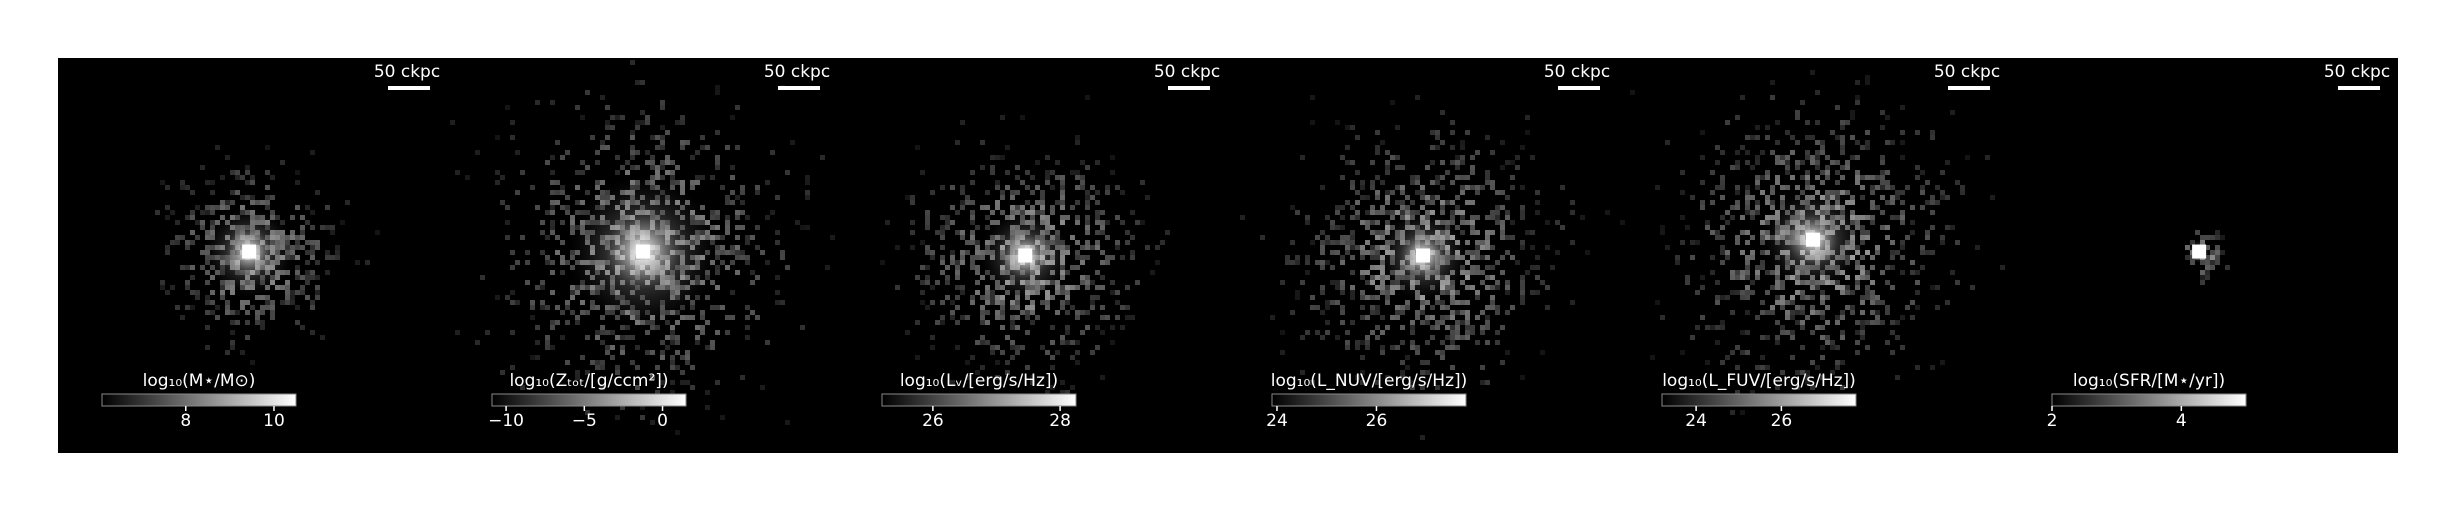  What do you see at coordinates (274, 421) in the screenshot?
I see `colorbar-tick-label: 10` at bounding box center [274, 421].